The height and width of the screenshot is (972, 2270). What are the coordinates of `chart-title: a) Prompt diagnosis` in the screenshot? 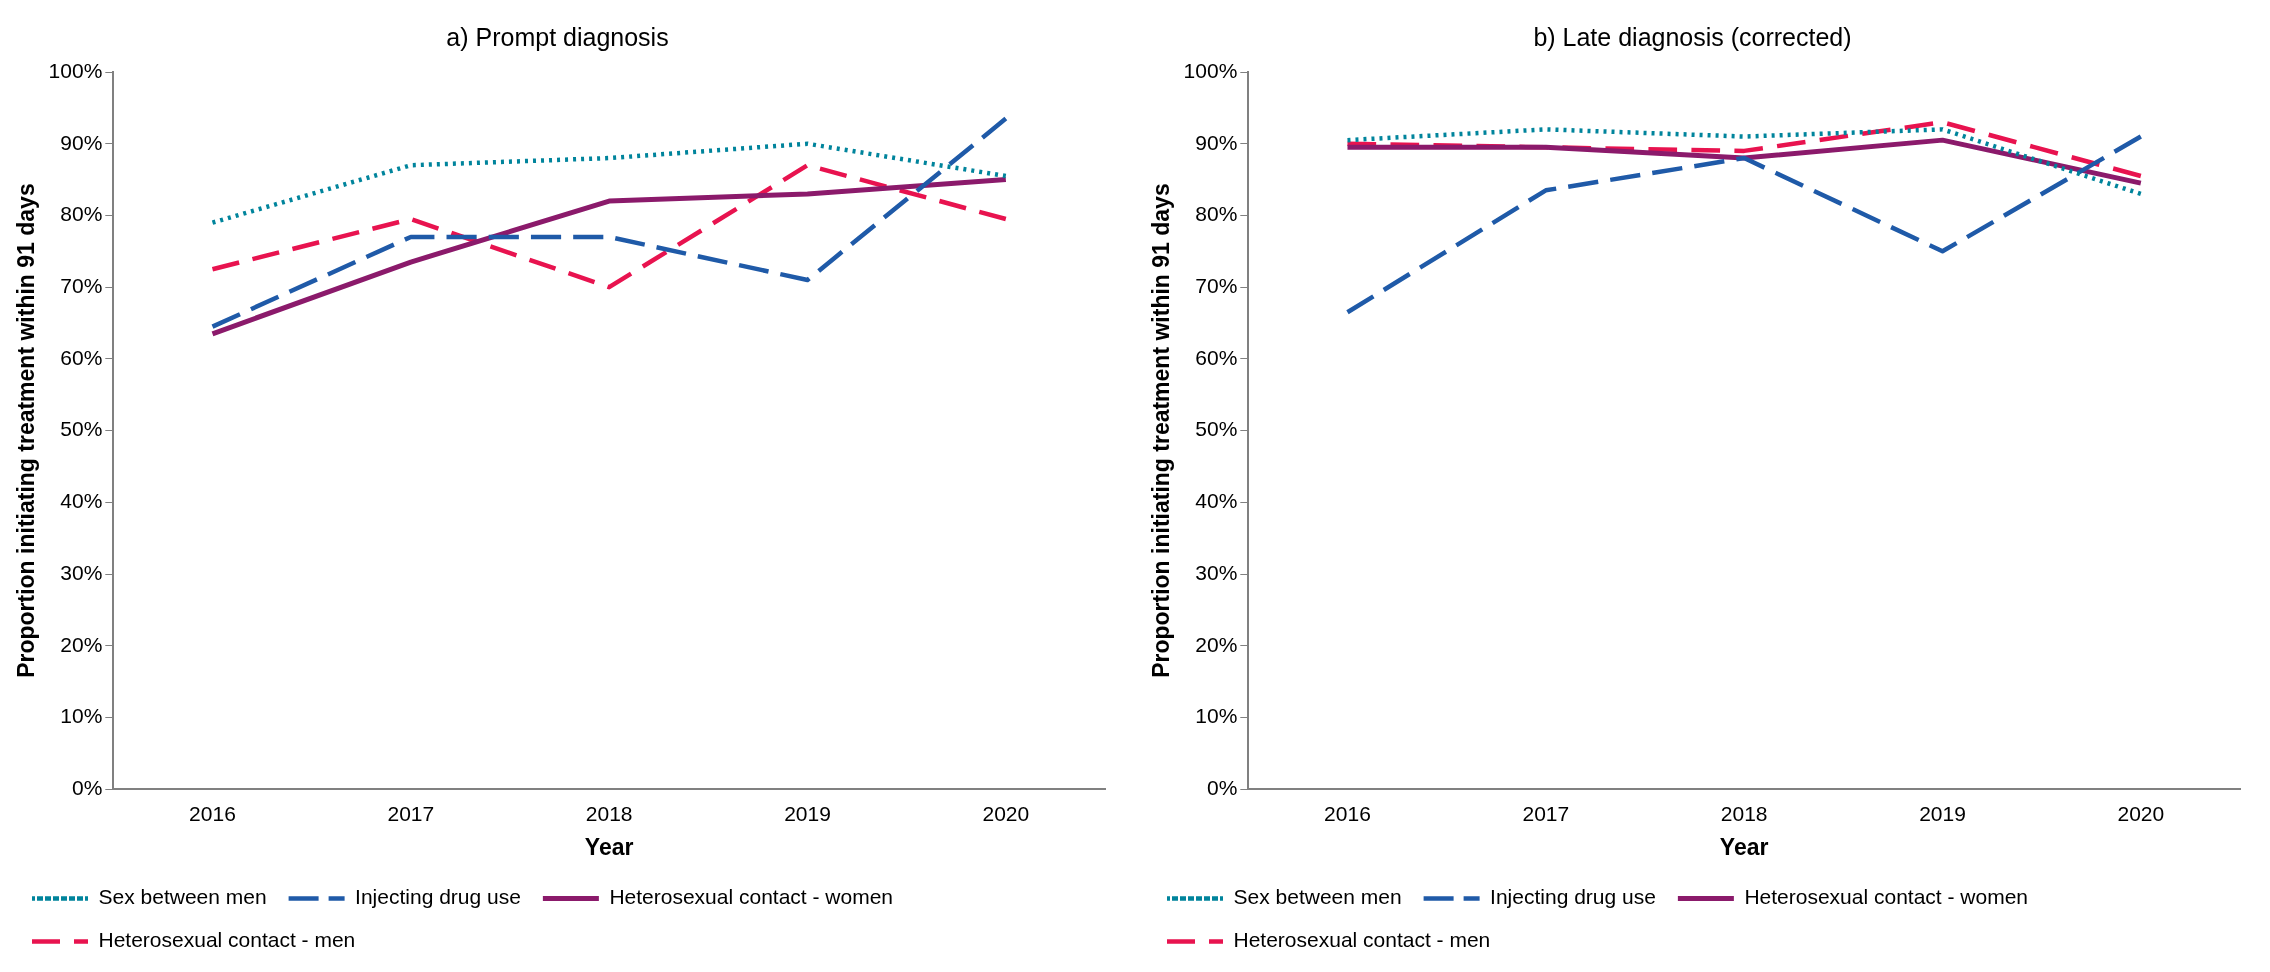 It's located at (557, 36).